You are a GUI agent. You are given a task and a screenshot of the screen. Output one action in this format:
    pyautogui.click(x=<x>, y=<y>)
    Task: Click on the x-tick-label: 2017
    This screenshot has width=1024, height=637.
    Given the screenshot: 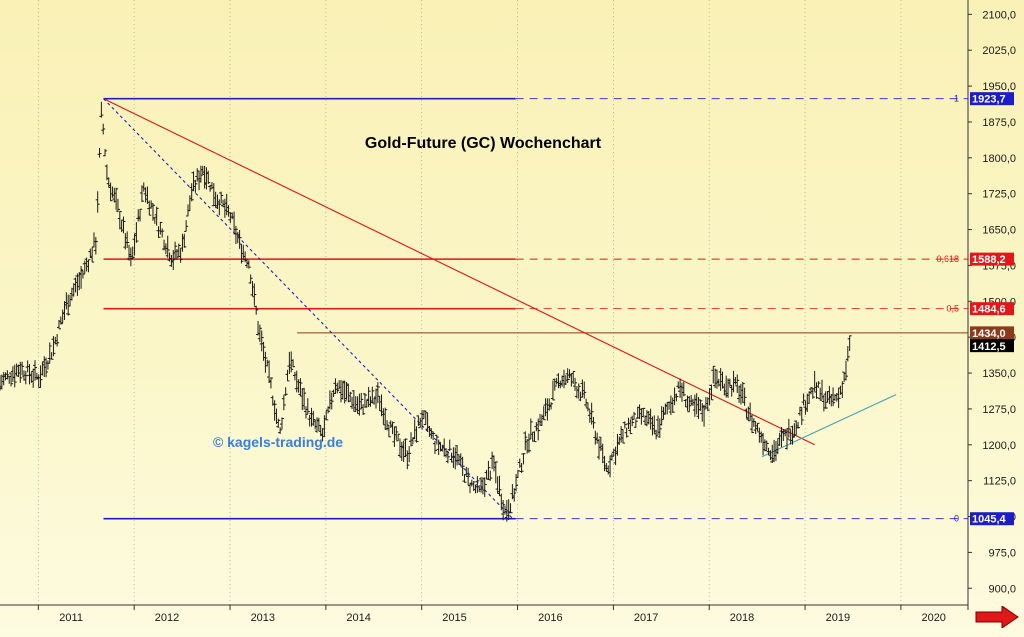 What is the action you would take?
    pyautogui.click(x=646, y=618)
    